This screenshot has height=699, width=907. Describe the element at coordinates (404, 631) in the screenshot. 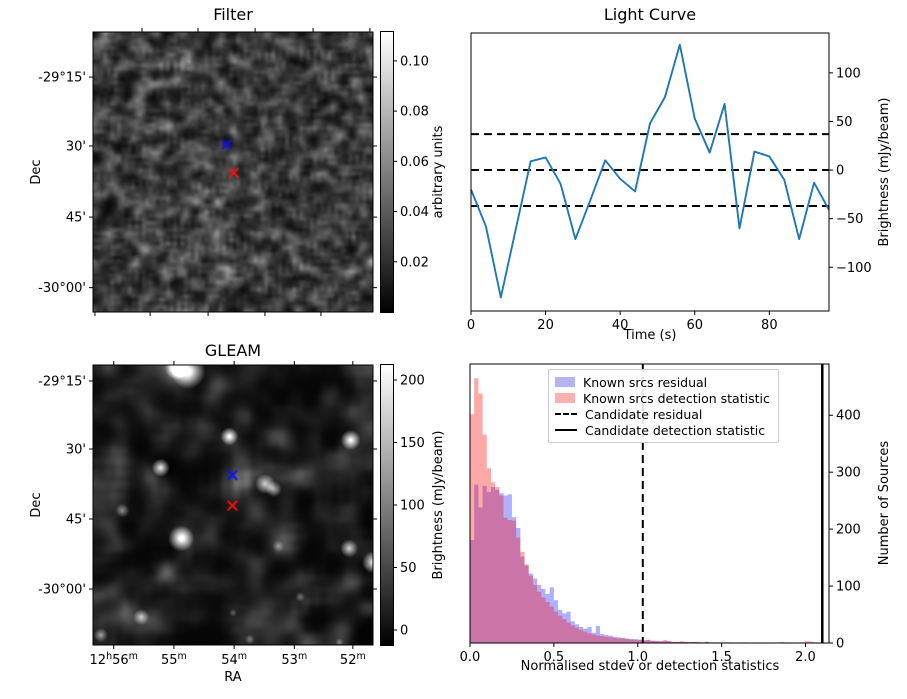

I see `colorbar-tick-label: 0` at that location.